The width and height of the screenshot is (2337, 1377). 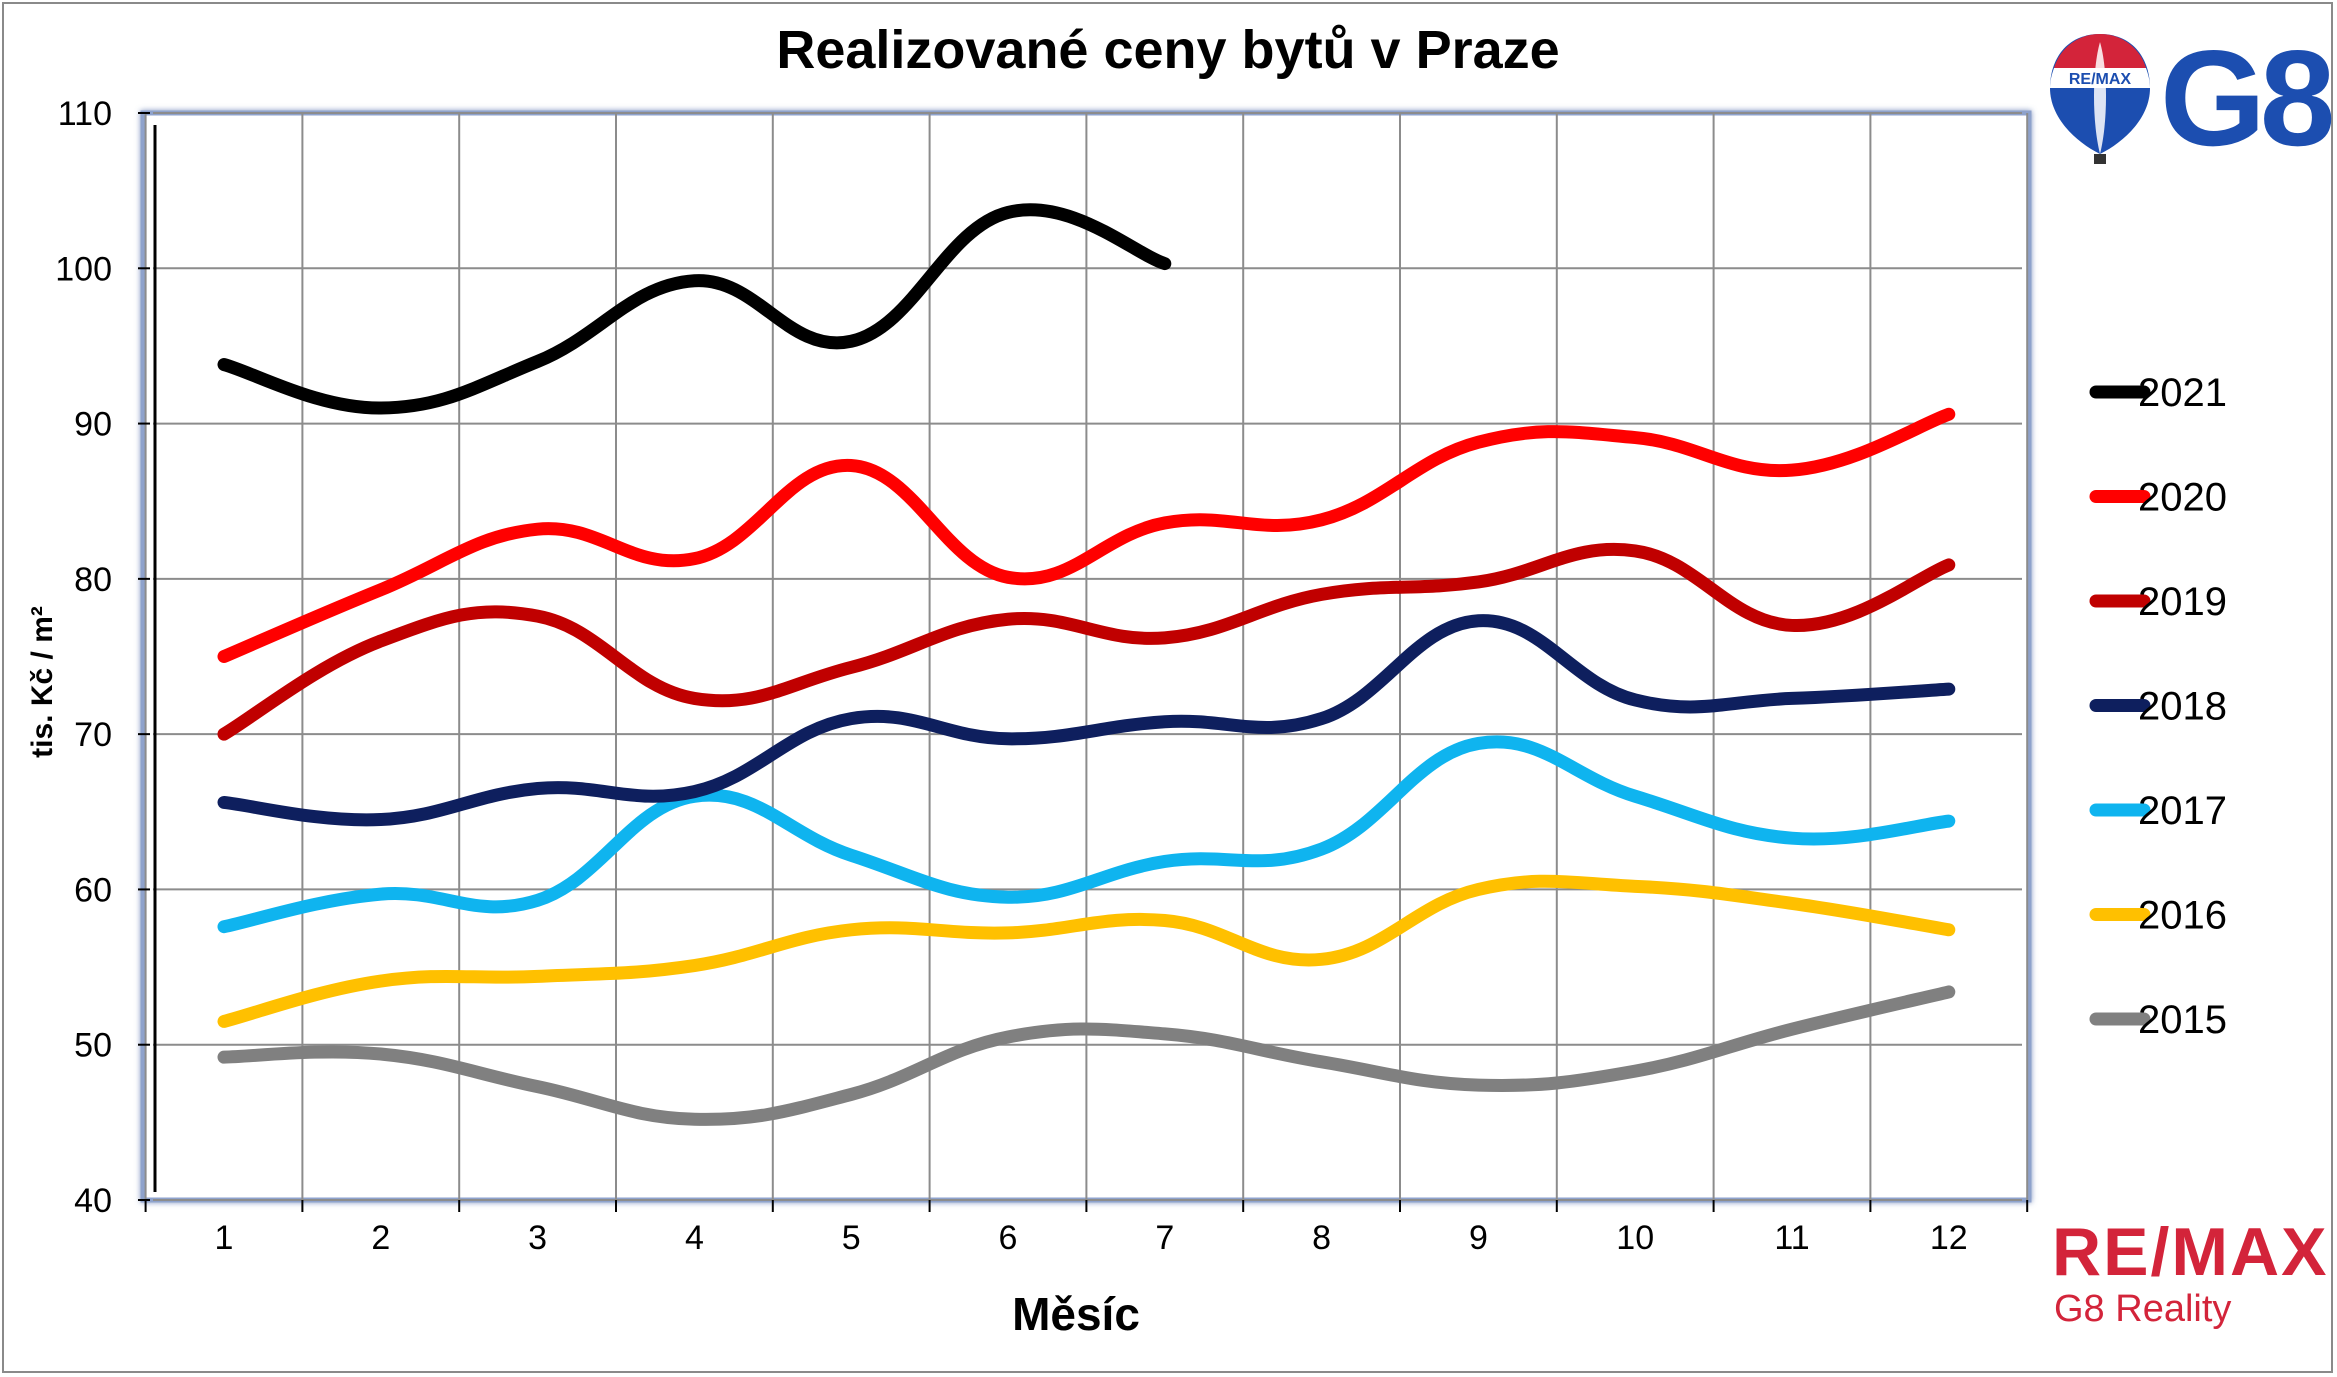 I want to click on legend: 2021 2020 2019 2018 2017 2016 2015, so click(x=2158, y=706).